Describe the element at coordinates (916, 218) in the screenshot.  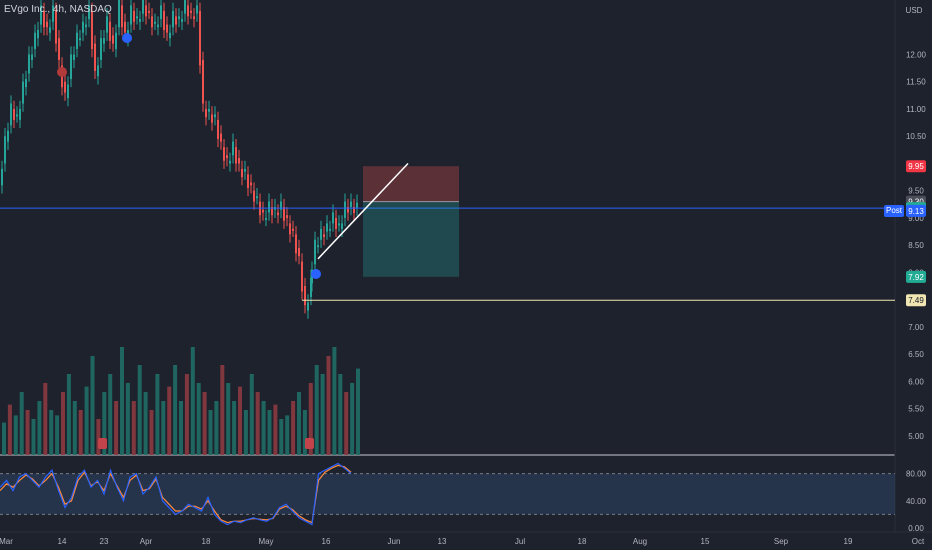
I see `price-tick-label: 9.00` at that location.